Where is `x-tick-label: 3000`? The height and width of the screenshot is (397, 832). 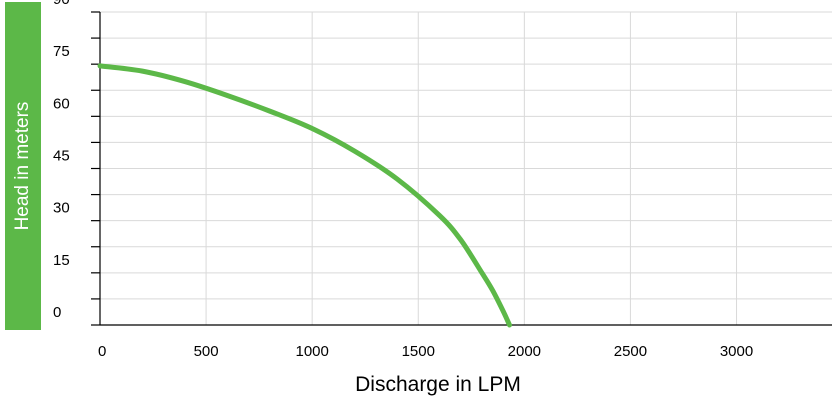 x-tick-label: 3000 is located at coordinates (736, 351).